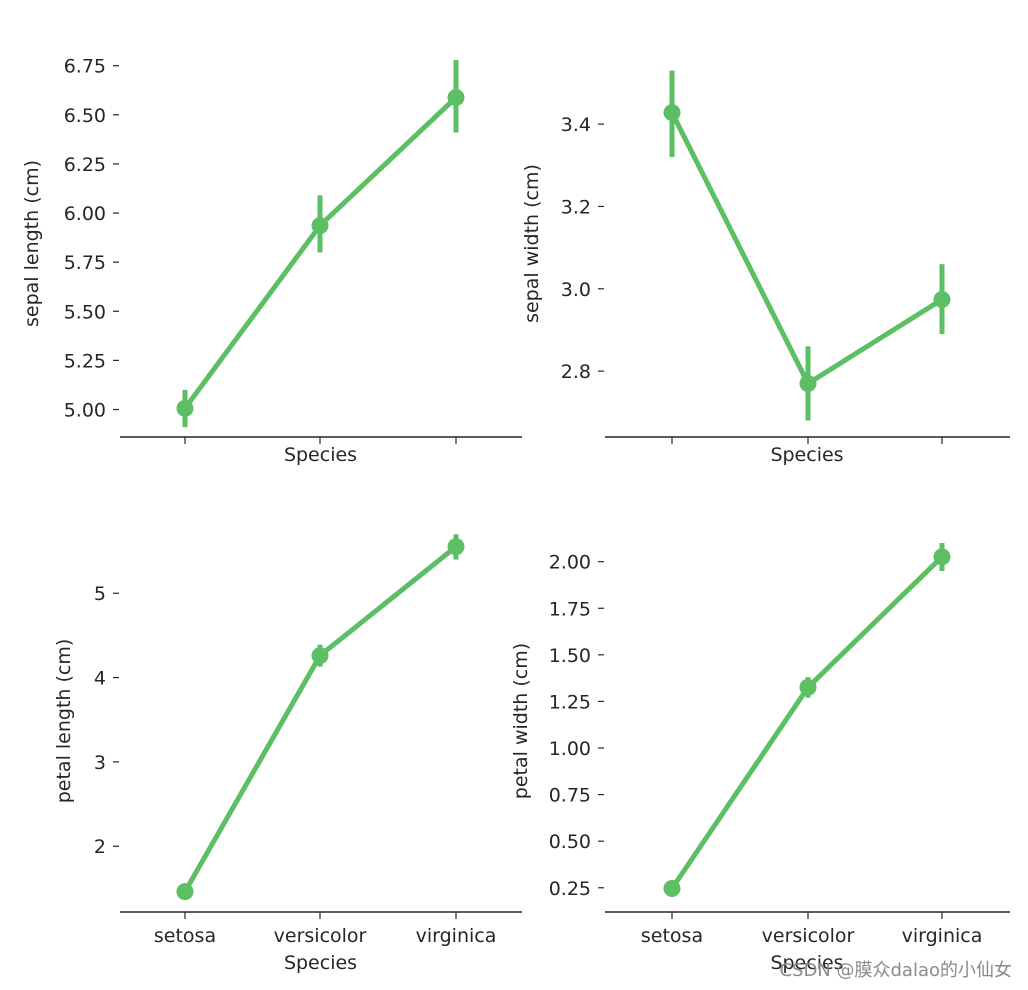 Image resolution: width=1028 pixels, height=990 pixels. I want to click on top-left-y-tick-label: 5.00, so click(85, 410).